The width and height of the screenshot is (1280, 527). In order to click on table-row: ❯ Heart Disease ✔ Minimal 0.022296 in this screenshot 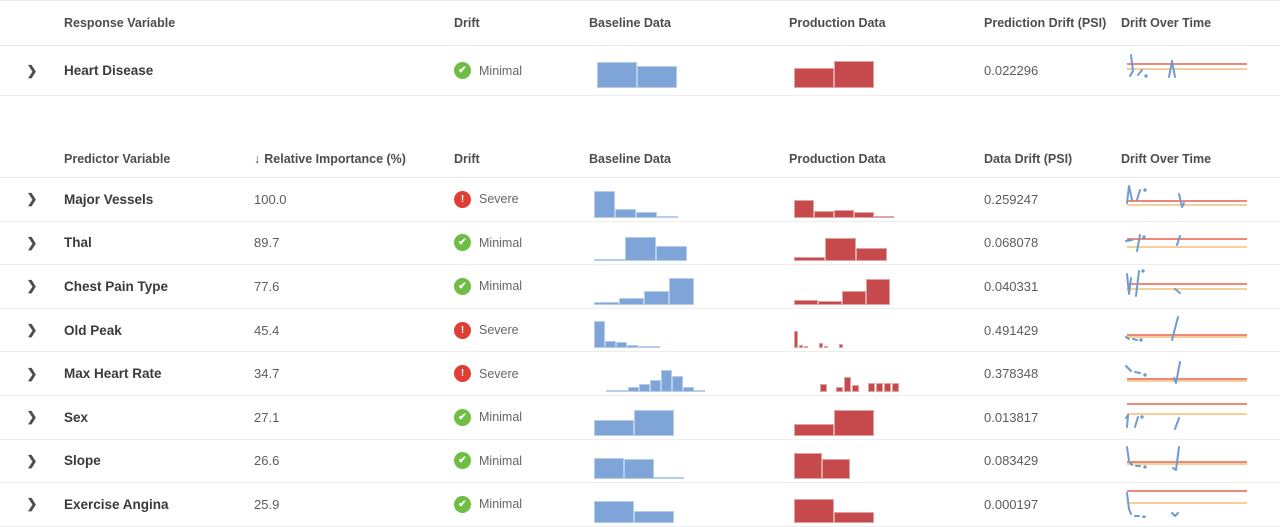, I will do `click(640, 71)`.